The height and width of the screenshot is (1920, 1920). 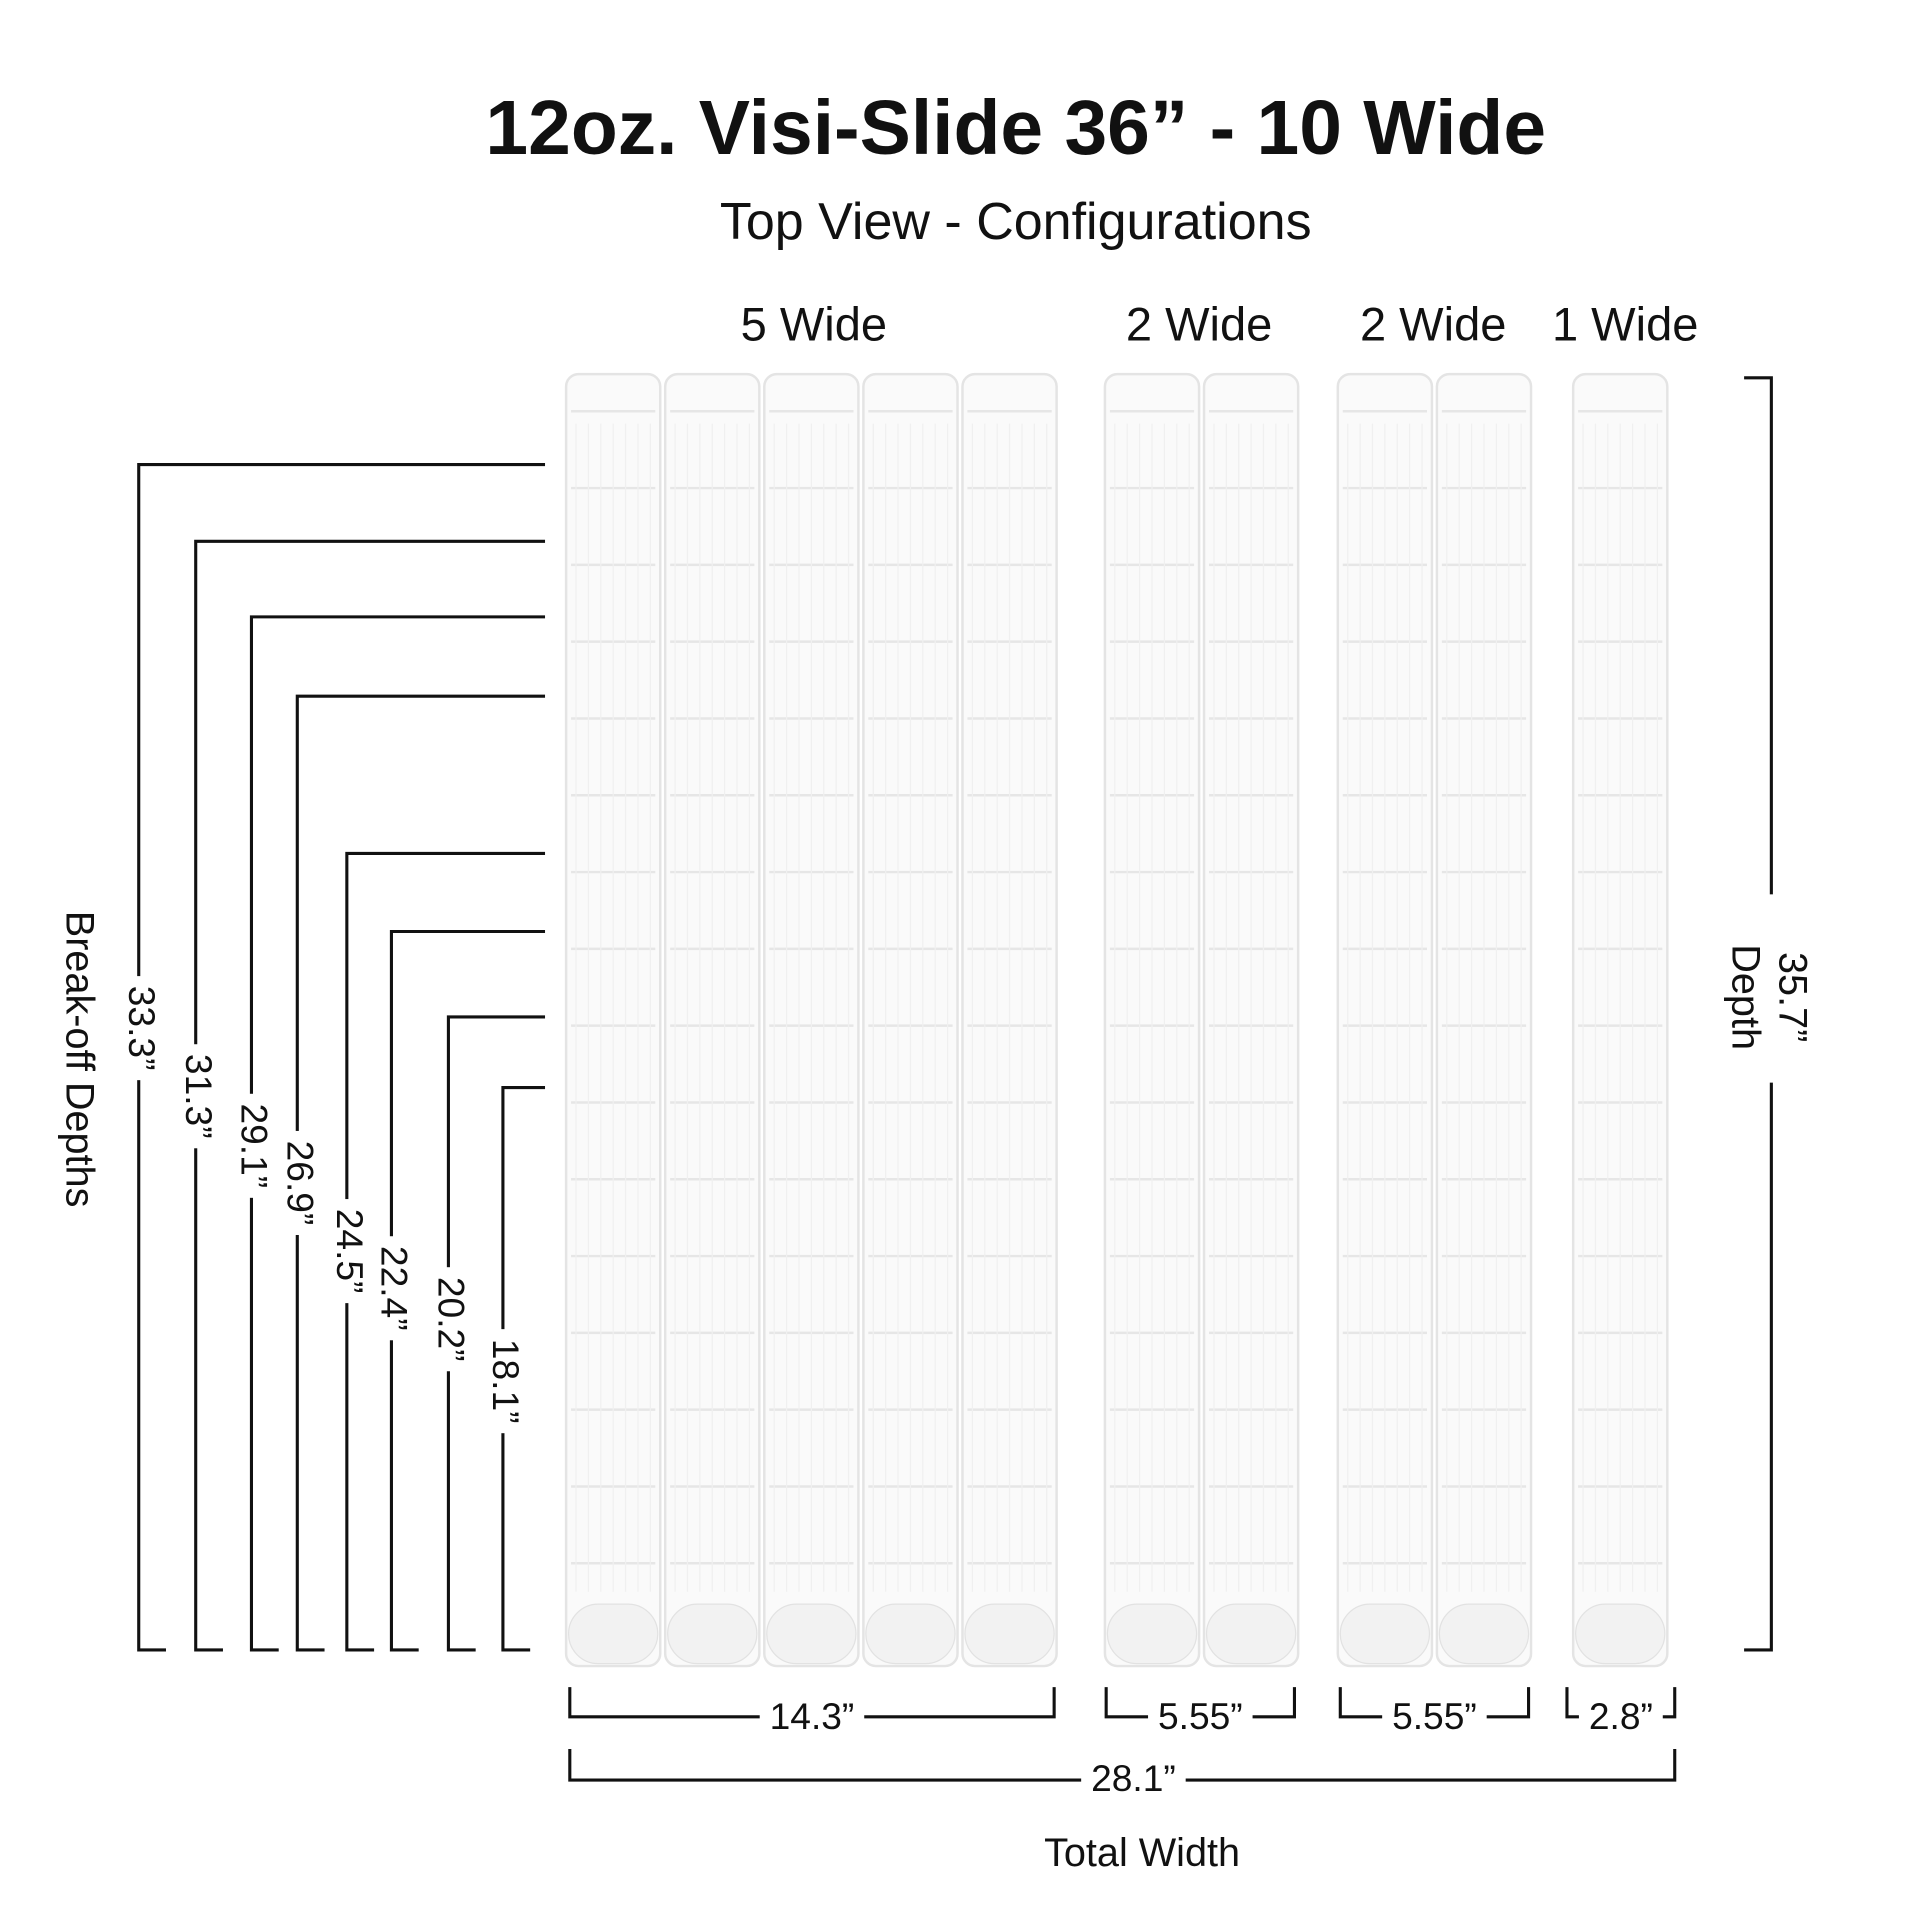 What do you see at coordinates (350, 1251) in the screenshot?
I see `break-off-value: 24.5”` at bounding box center [350, 1251].